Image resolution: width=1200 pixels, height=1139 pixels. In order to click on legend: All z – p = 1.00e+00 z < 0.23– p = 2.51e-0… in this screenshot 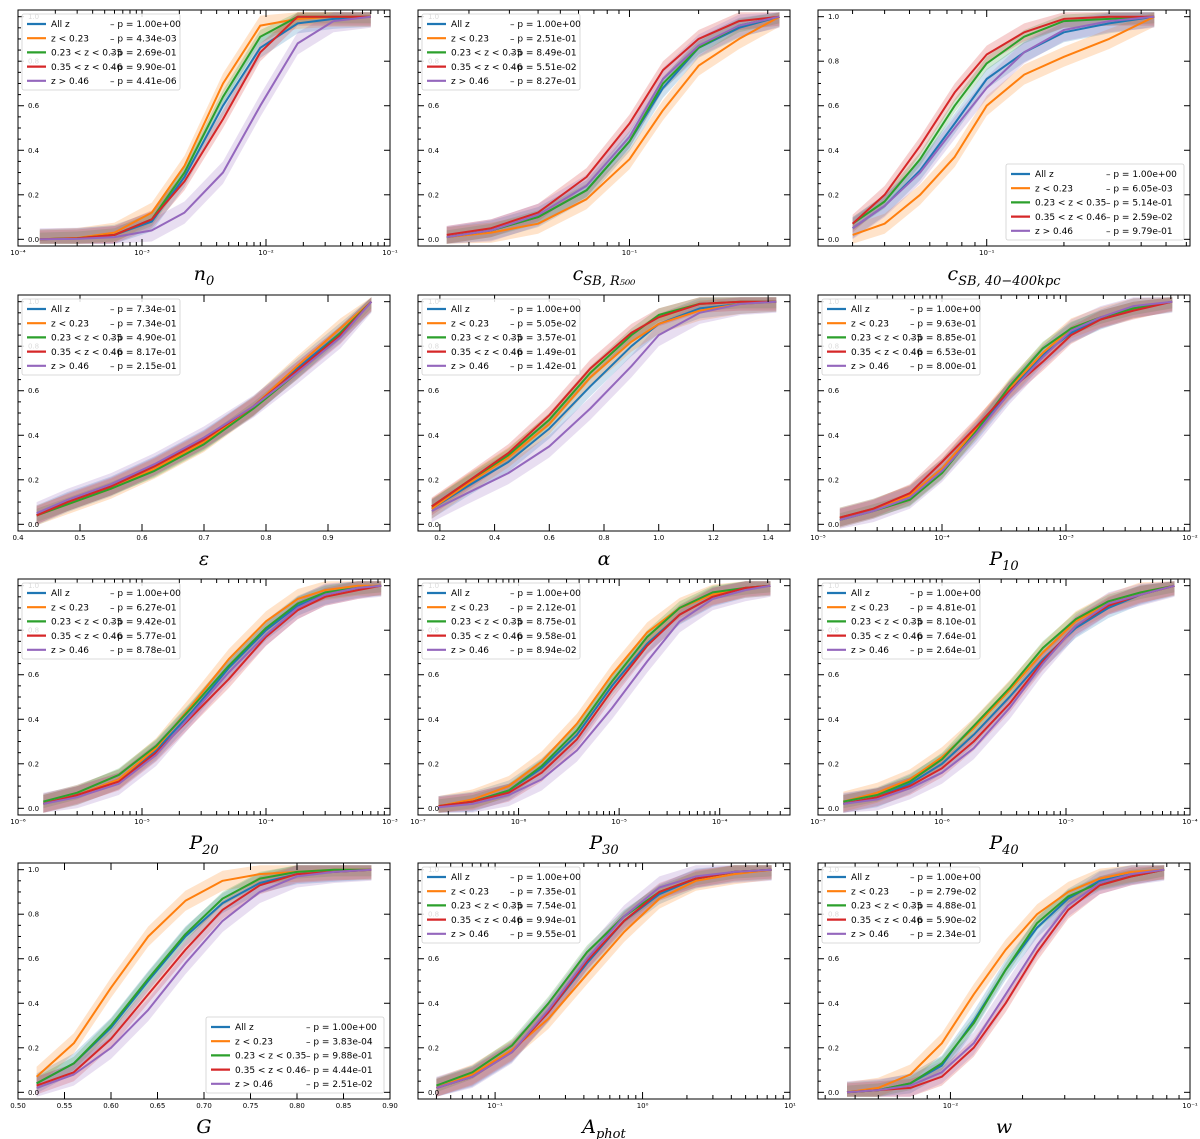, I will do `click(501, 52)`.